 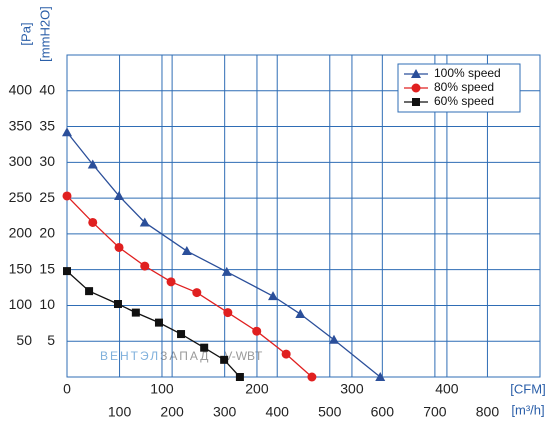 What do you see at coordinates (51, 340) in the screenshot?
I see `y2-tick-label: 5` at bounding box center [51, 340].